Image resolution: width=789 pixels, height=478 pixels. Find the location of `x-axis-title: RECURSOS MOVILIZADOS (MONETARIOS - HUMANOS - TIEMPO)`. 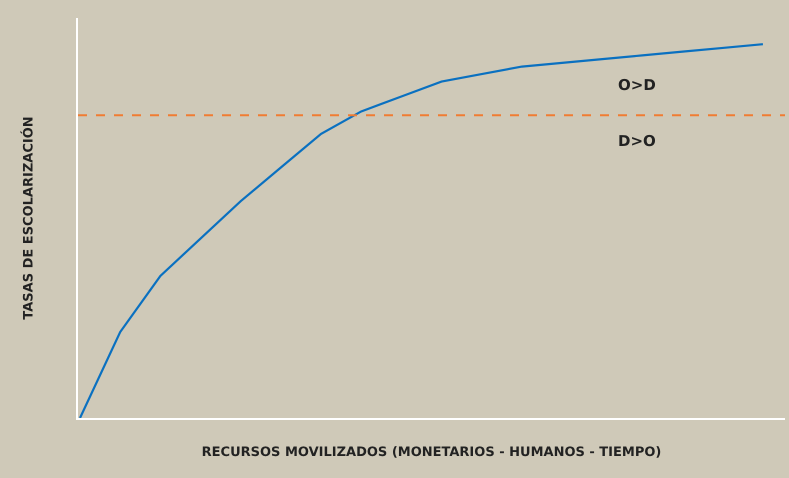

x-axis-title: RECURSOS MOVILIZADOS (MONETARIOS - HUMANOS - TIEMPO) is located at coordinates (432, 452).